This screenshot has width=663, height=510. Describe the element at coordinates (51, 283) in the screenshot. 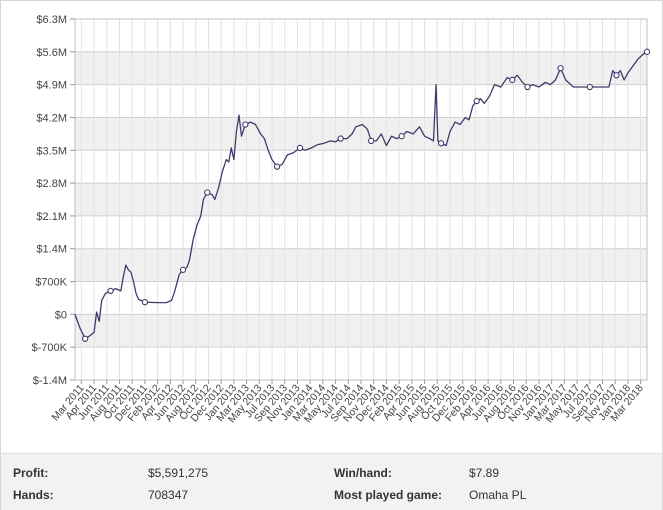

I see `y-tick-label: $700K` at that location.